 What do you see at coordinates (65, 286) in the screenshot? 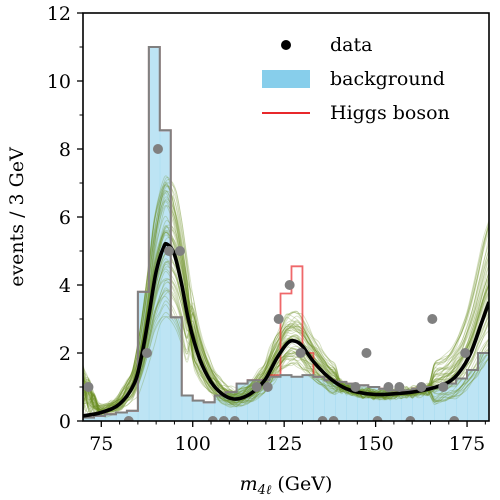
I see `y-tick-label: 4` at bounding box center [65, 286].